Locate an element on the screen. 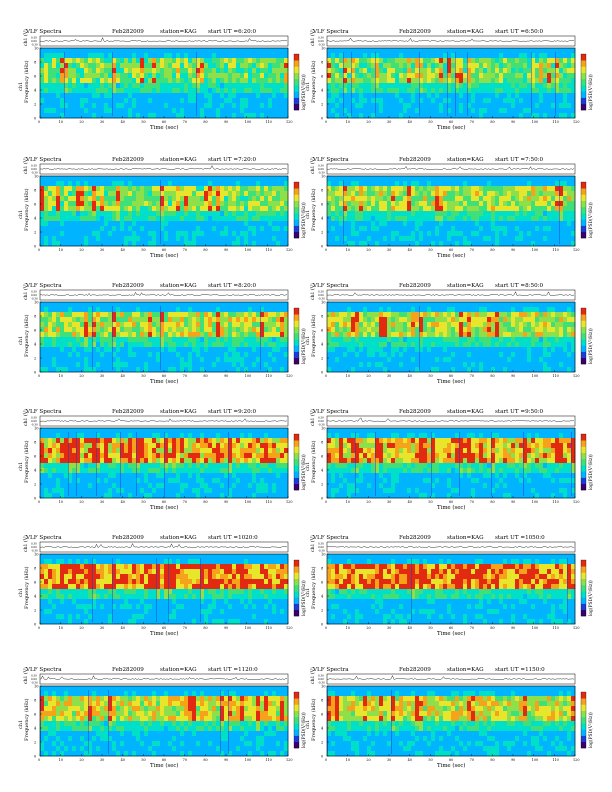 The image size is (612, 792). freq-tick-label: 0 is located at coordinates (35, 373).